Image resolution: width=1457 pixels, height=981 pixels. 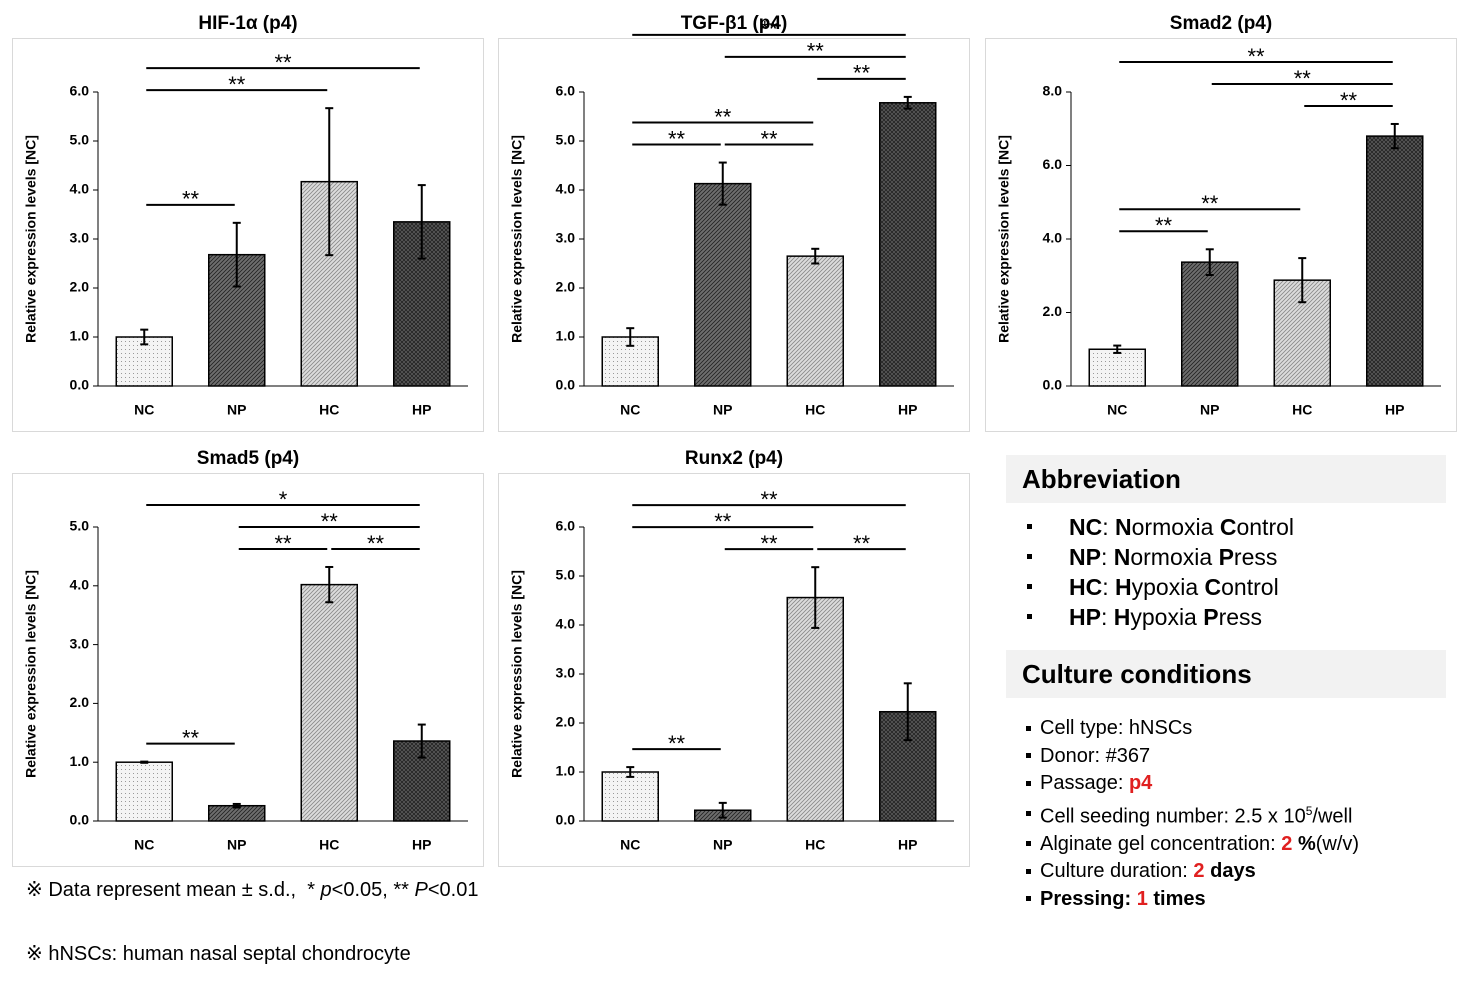 I want to click on culture-title: Culture conditions, so click(x=1226, y=674).